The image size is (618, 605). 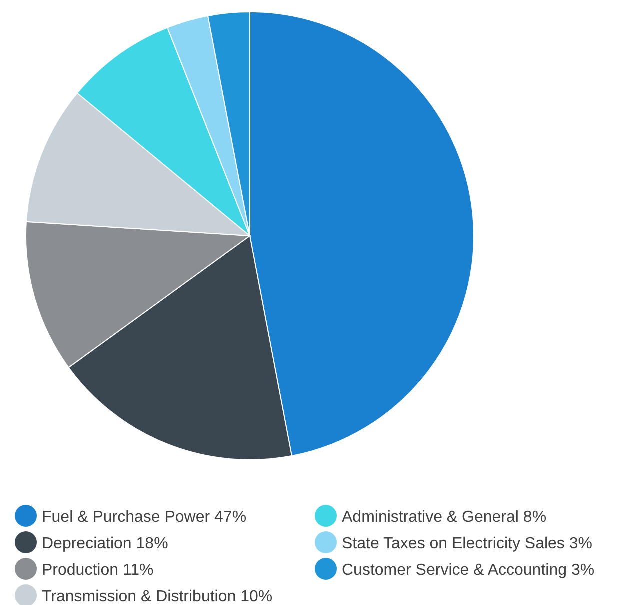 What do you see at coordinates (139, 596) in the screenshot?
I see `legend-label: Transmission & Distribution` at bounding box center [139, 596].